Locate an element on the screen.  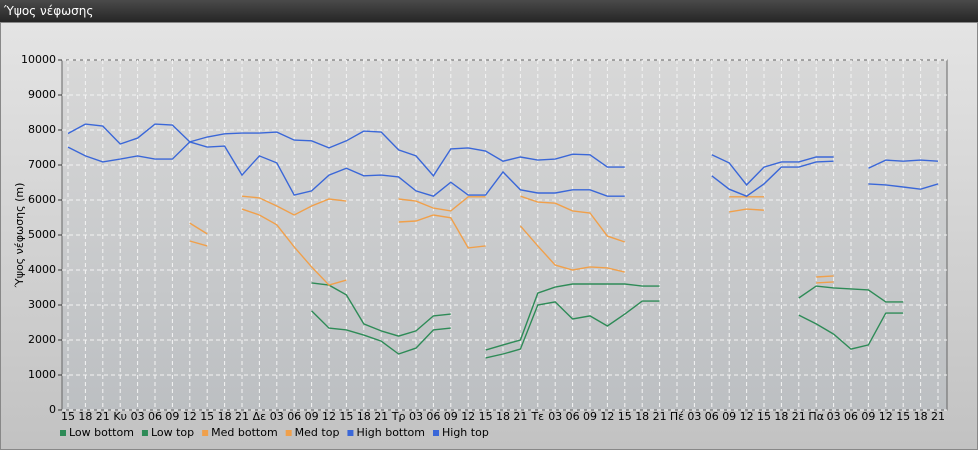
y-tick-label: 8000 is located at coordinates (42, 129).